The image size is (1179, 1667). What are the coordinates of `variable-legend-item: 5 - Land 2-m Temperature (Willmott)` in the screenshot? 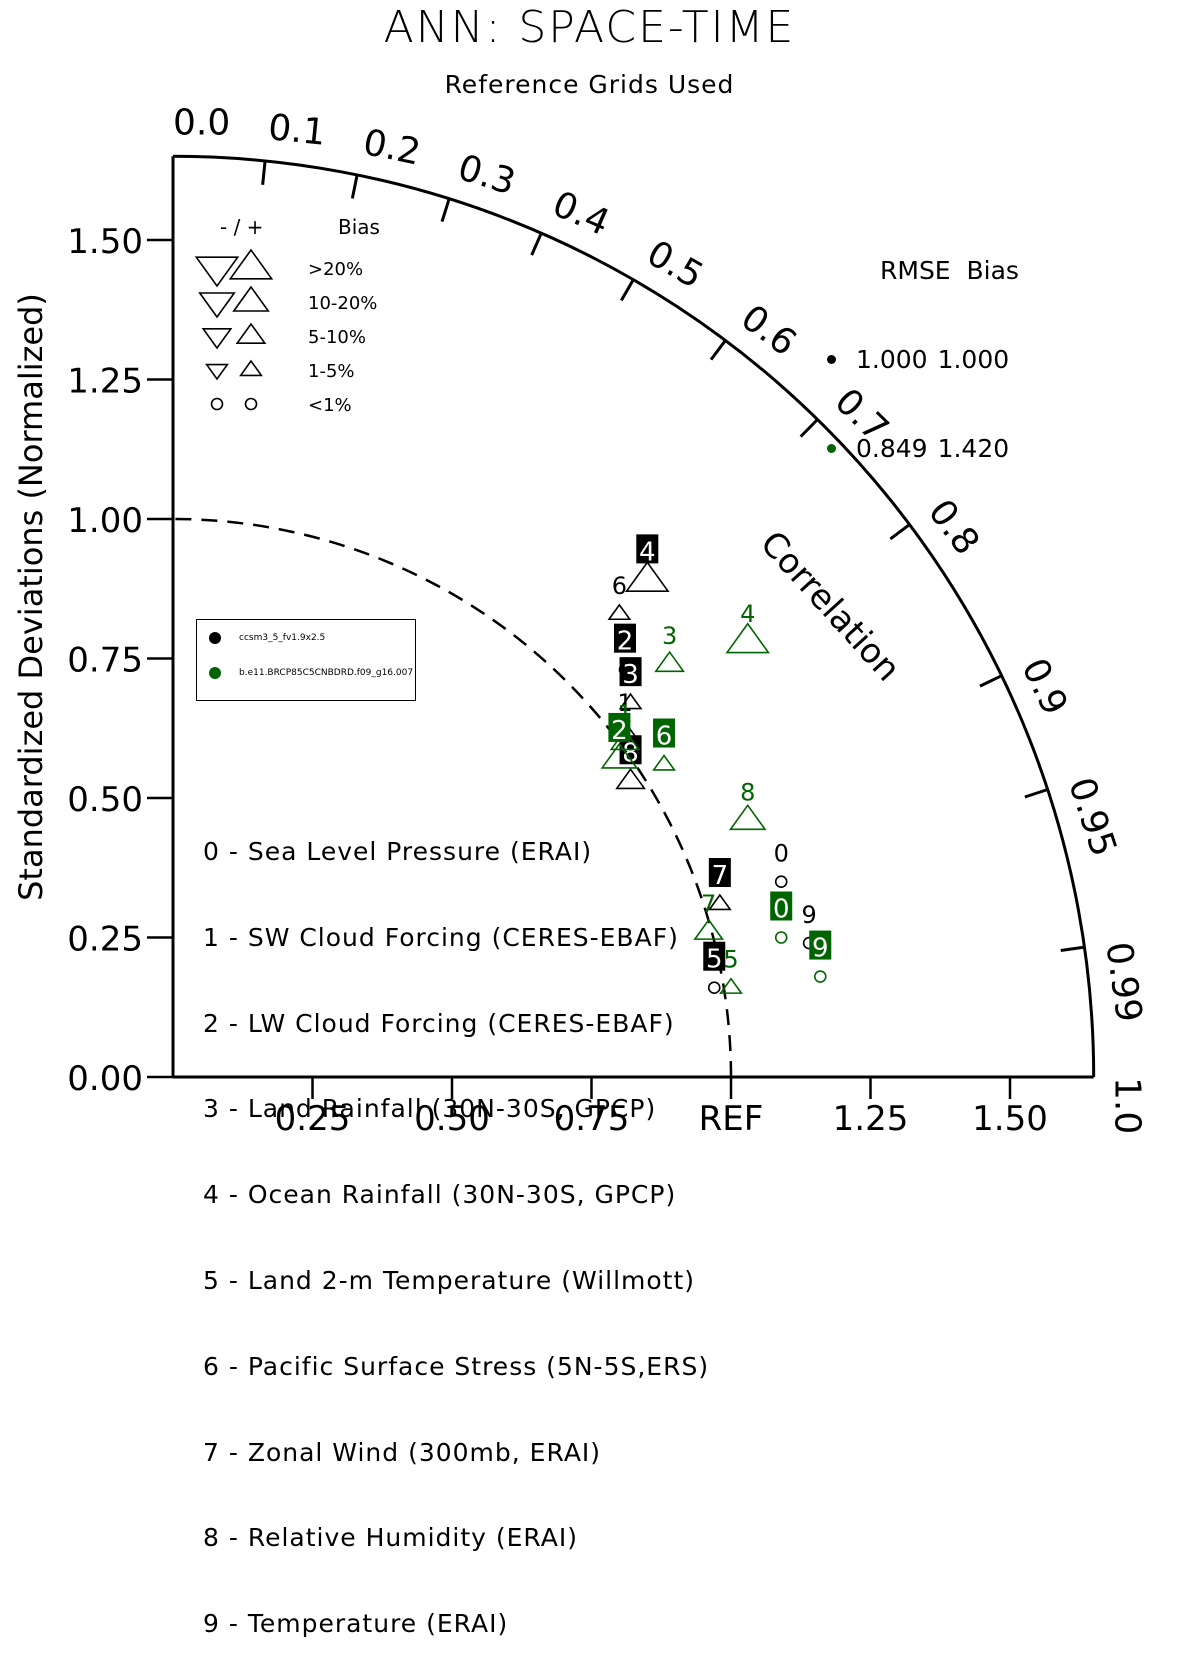 It's located at (449, 1280).